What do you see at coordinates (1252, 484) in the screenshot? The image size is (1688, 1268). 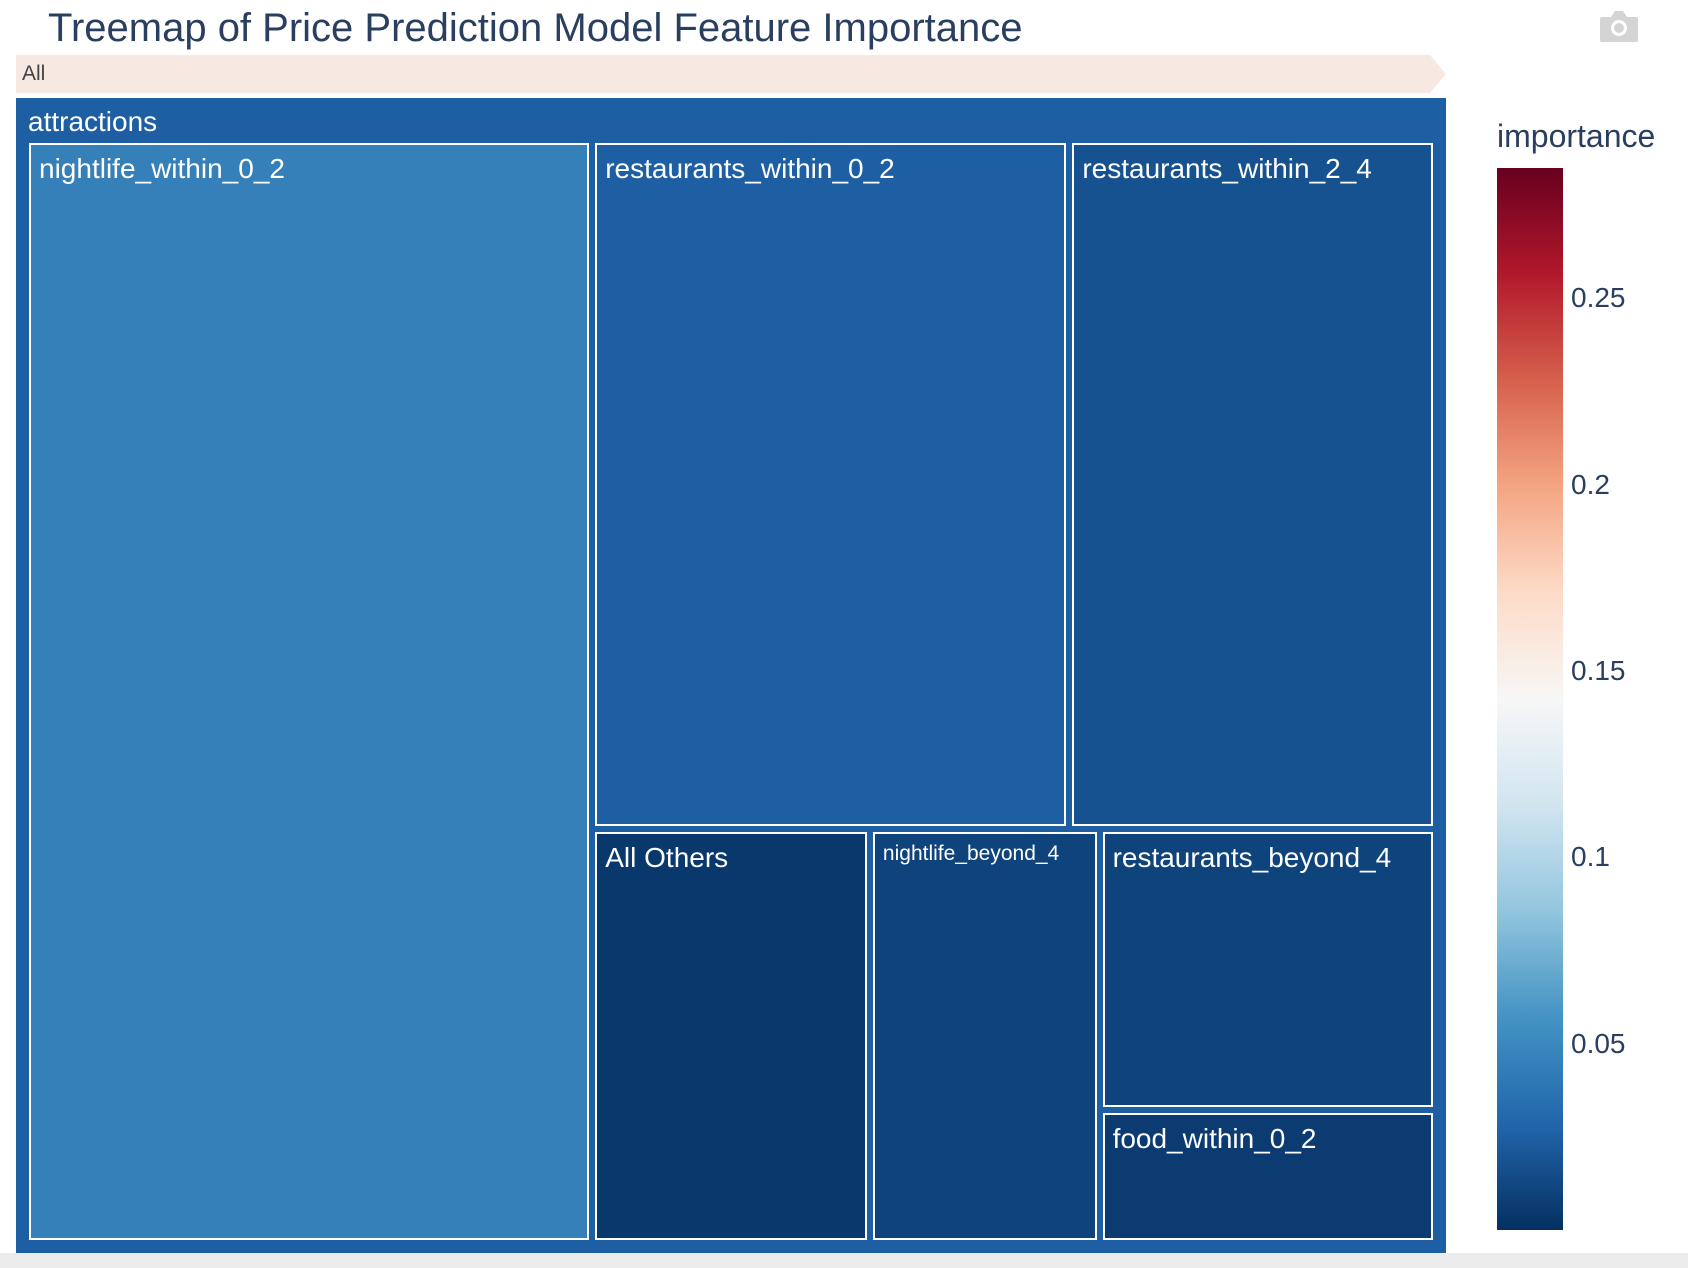 I see `treemap-tile-restaurants-within-2-4: restaurants_within_2_4` at bounding box center [1252, 484].